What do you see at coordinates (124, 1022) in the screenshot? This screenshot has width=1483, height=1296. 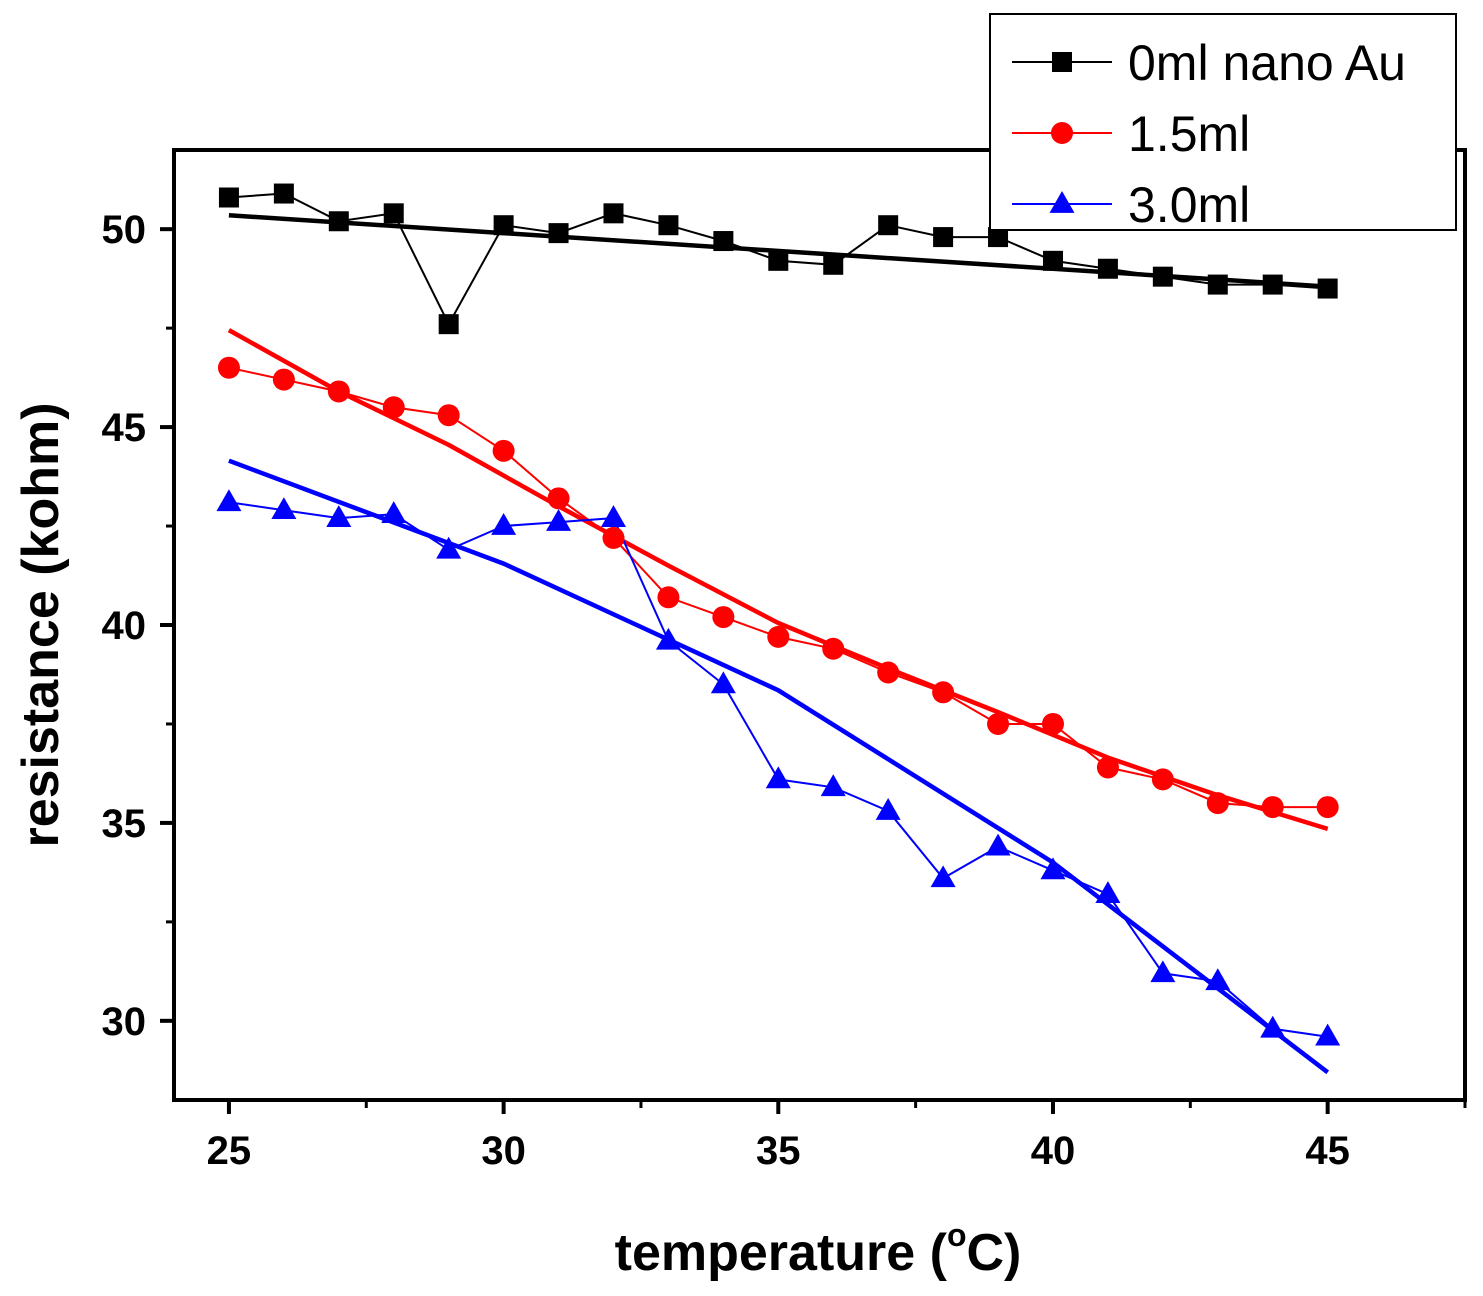 I see `y-tick-label: 30` at bounding box center [124, 1022].